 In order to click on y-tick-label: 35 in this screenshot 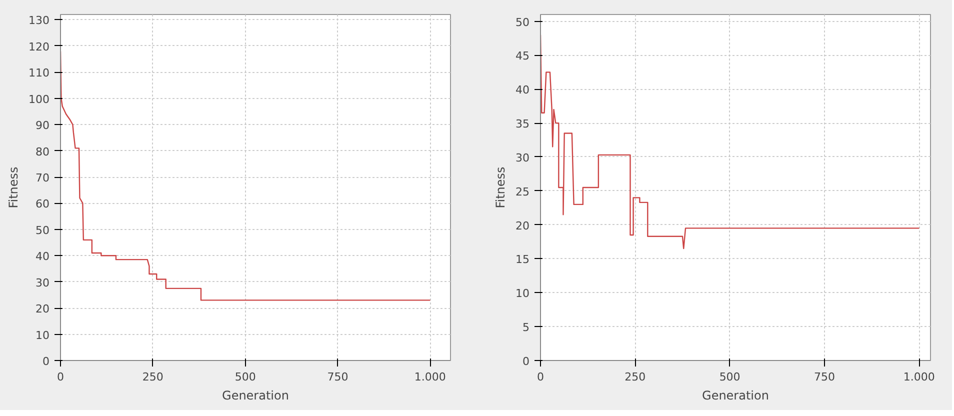, I will do `click(523, 124)`.